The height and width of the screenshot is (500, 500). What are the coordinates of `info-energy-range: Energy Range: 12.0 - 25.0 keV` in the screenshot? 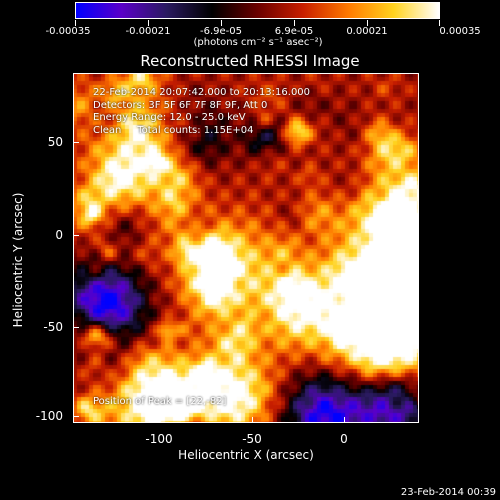 It's located at (169, 117).